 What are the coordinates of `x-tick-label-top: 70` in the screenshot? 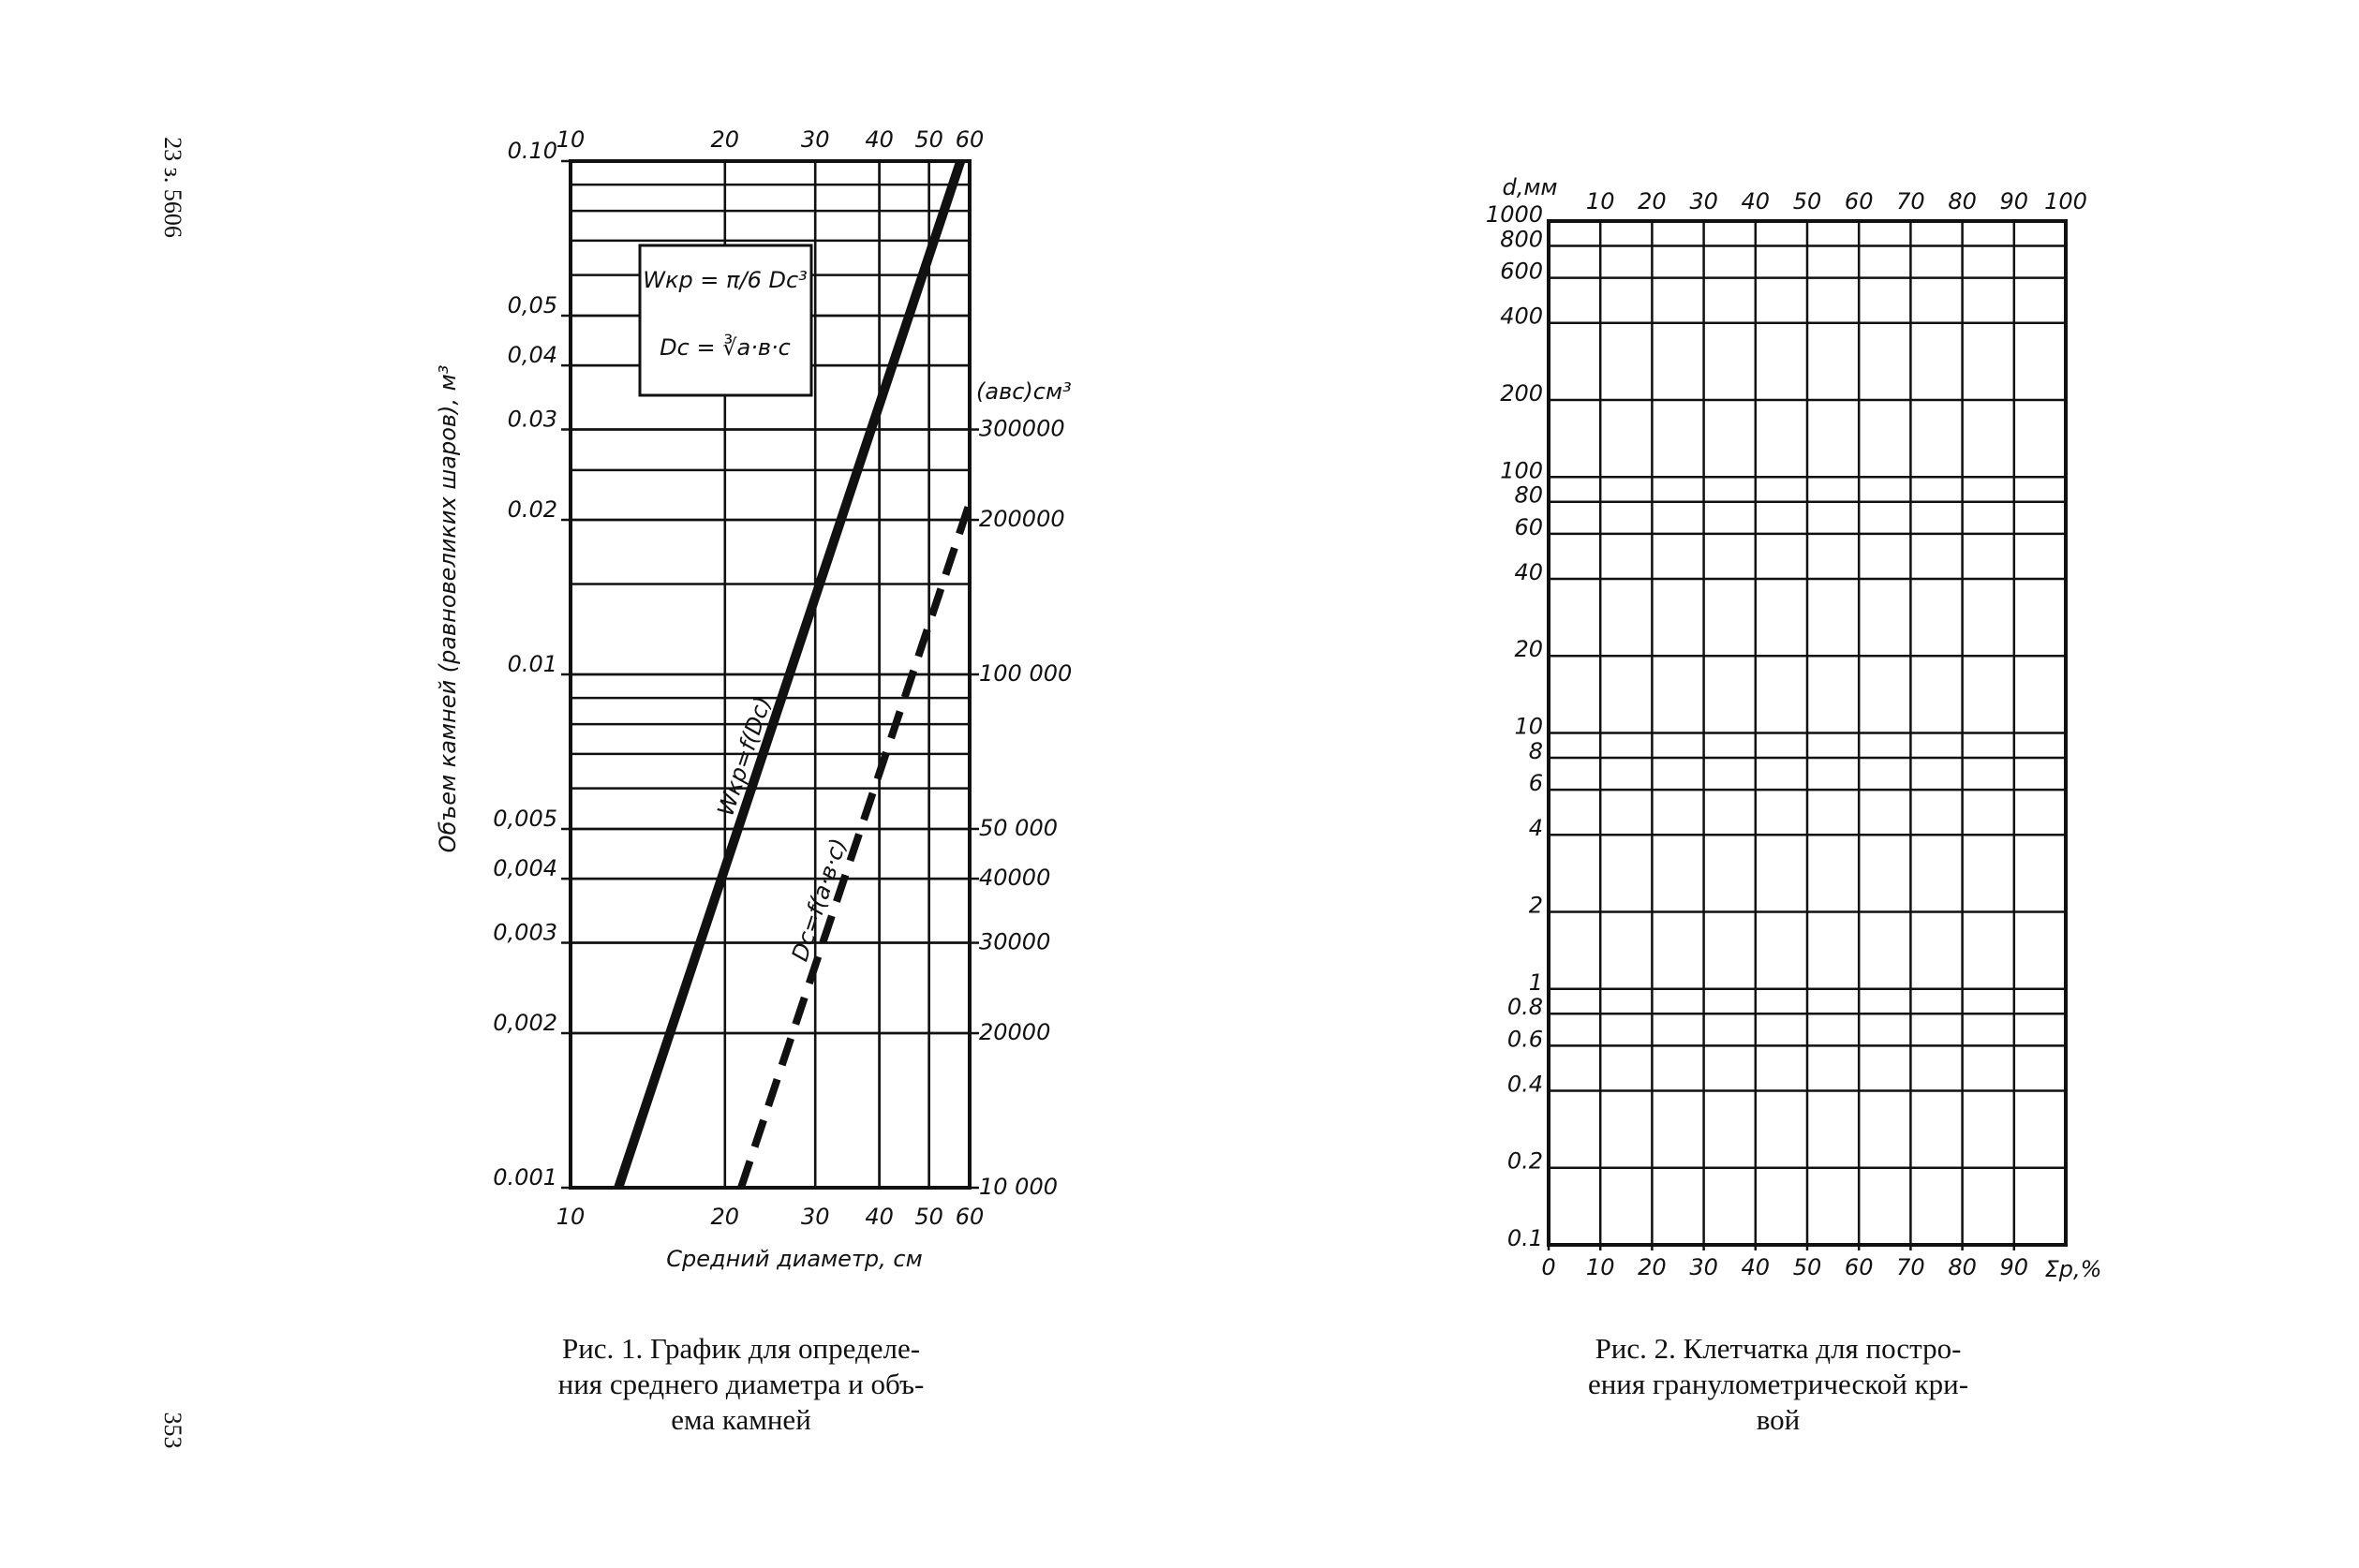 It's located at (1910, 201).